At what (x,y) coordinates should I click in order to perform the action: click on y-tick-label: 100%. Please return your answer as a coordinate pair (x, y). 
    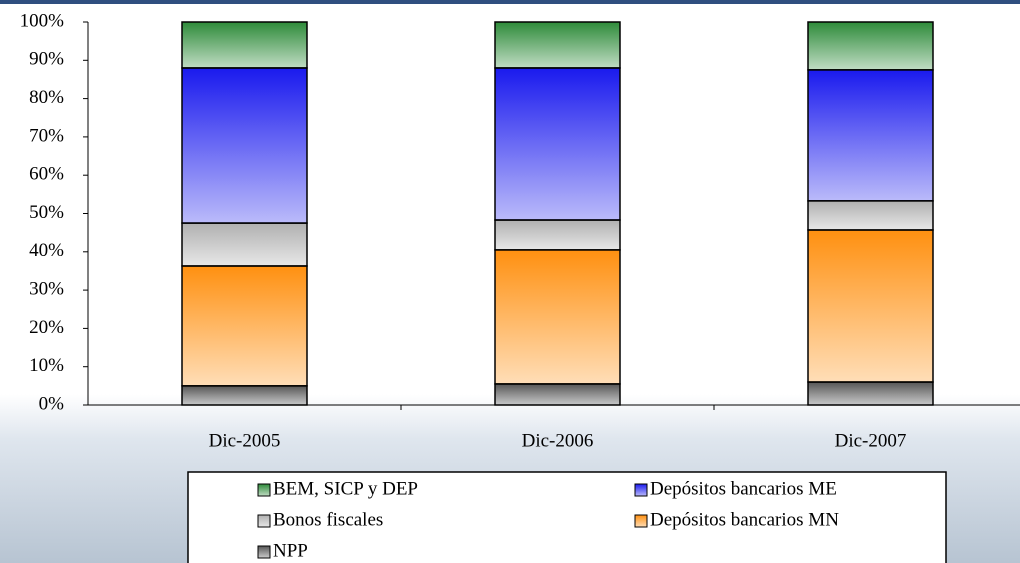
    Looking at the image, I should click on (42, 20).